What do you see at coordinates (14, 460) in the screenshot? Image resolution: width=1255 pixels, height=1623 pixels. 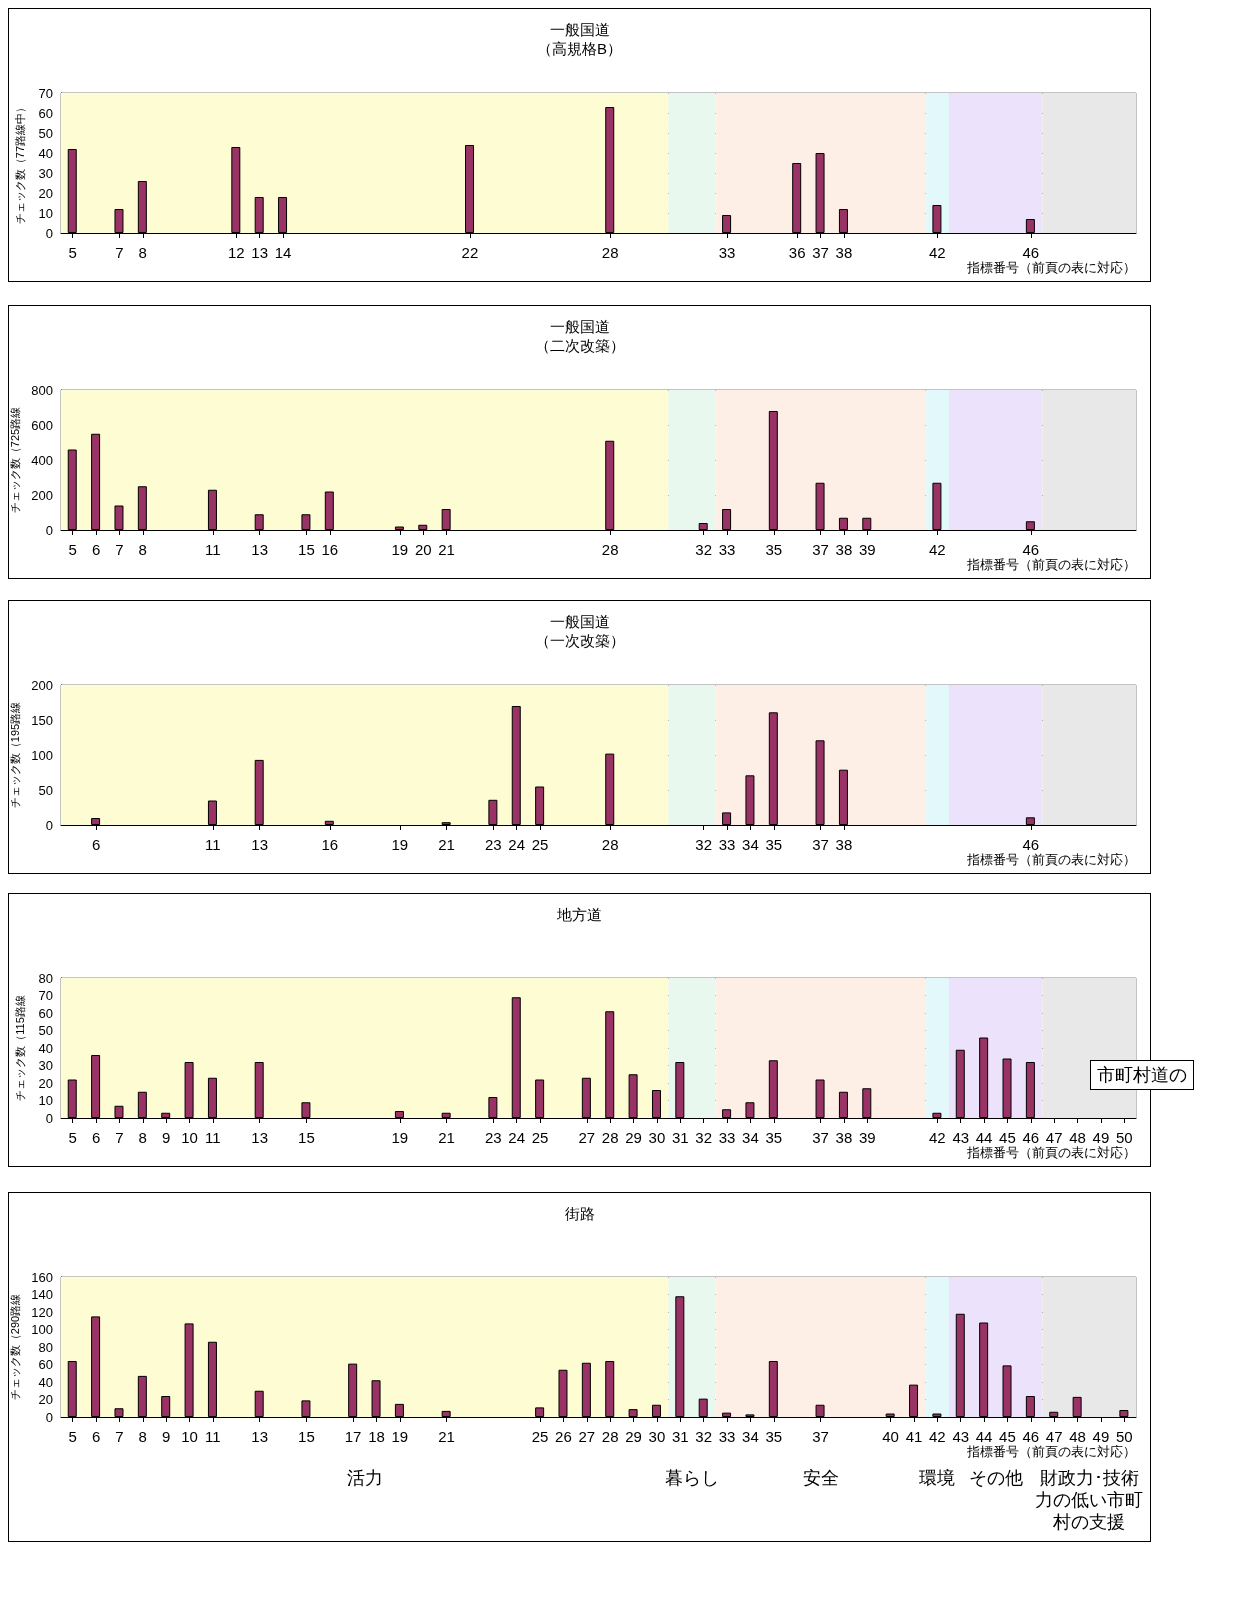 I see `y-axis-title: チェック数（725路線` at bounding box center [14, 460].